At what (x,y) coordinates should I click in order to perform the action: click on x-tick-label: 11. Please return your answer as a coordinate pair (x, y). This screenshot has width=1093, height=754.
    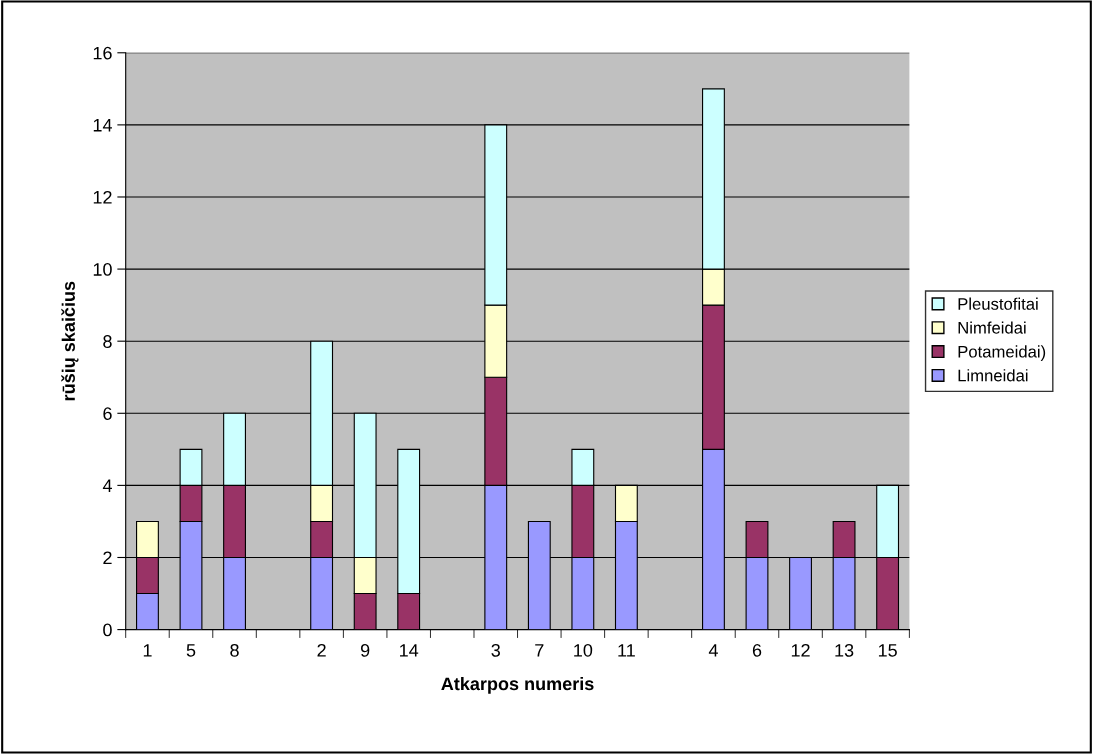
    Looking at the image, I should click on (626, 650).